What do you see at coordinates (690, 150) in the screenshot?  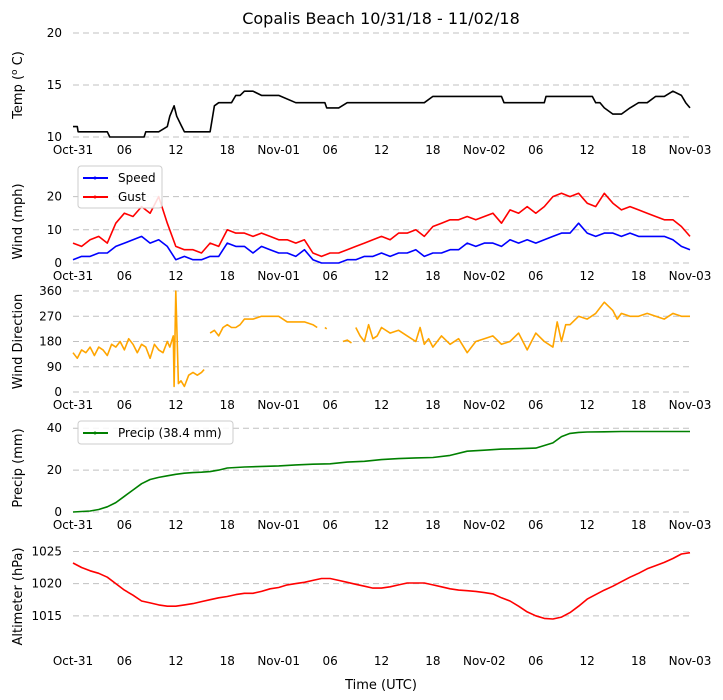 I see `temp-xtick-label: Nov-03` at bounding box center [690, 150].